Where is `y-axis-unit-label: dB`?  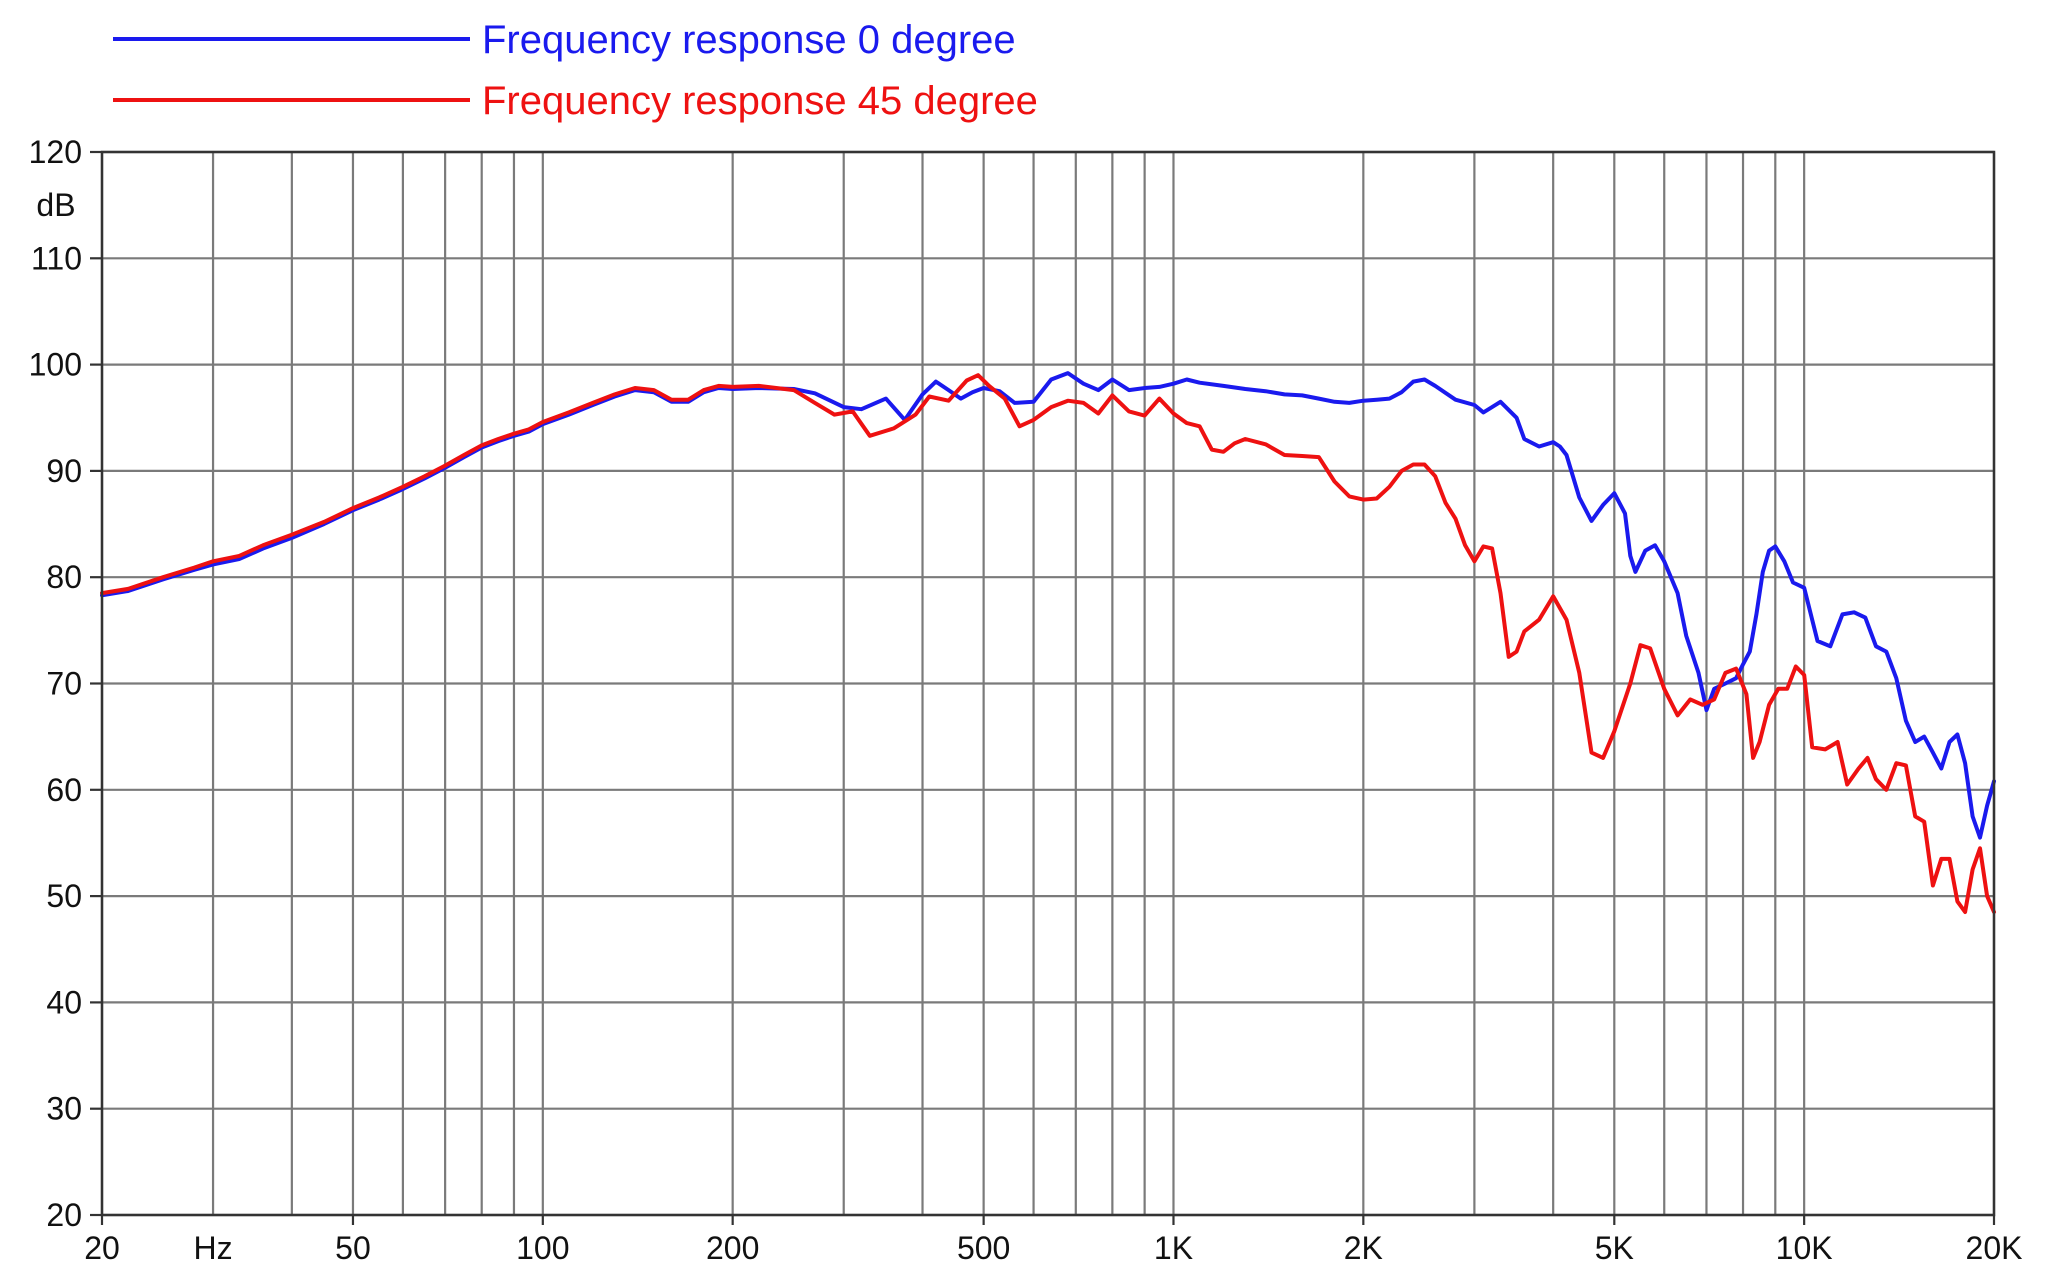 y-axis-unit-label: dB is located at coordinates (55, 205).